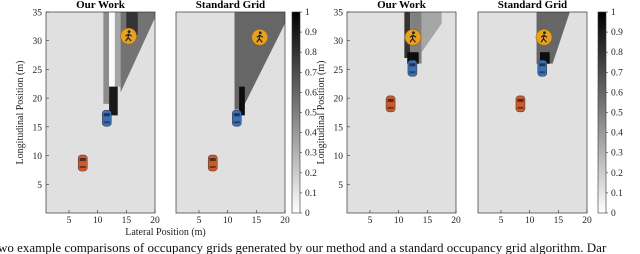 Image resolution: width=640 pixels, height=254 pixels. Describe the element at coordinates (321, 113) in the screenshot. I see `y-axis-label: Longitudinal Position (m)` at that location.